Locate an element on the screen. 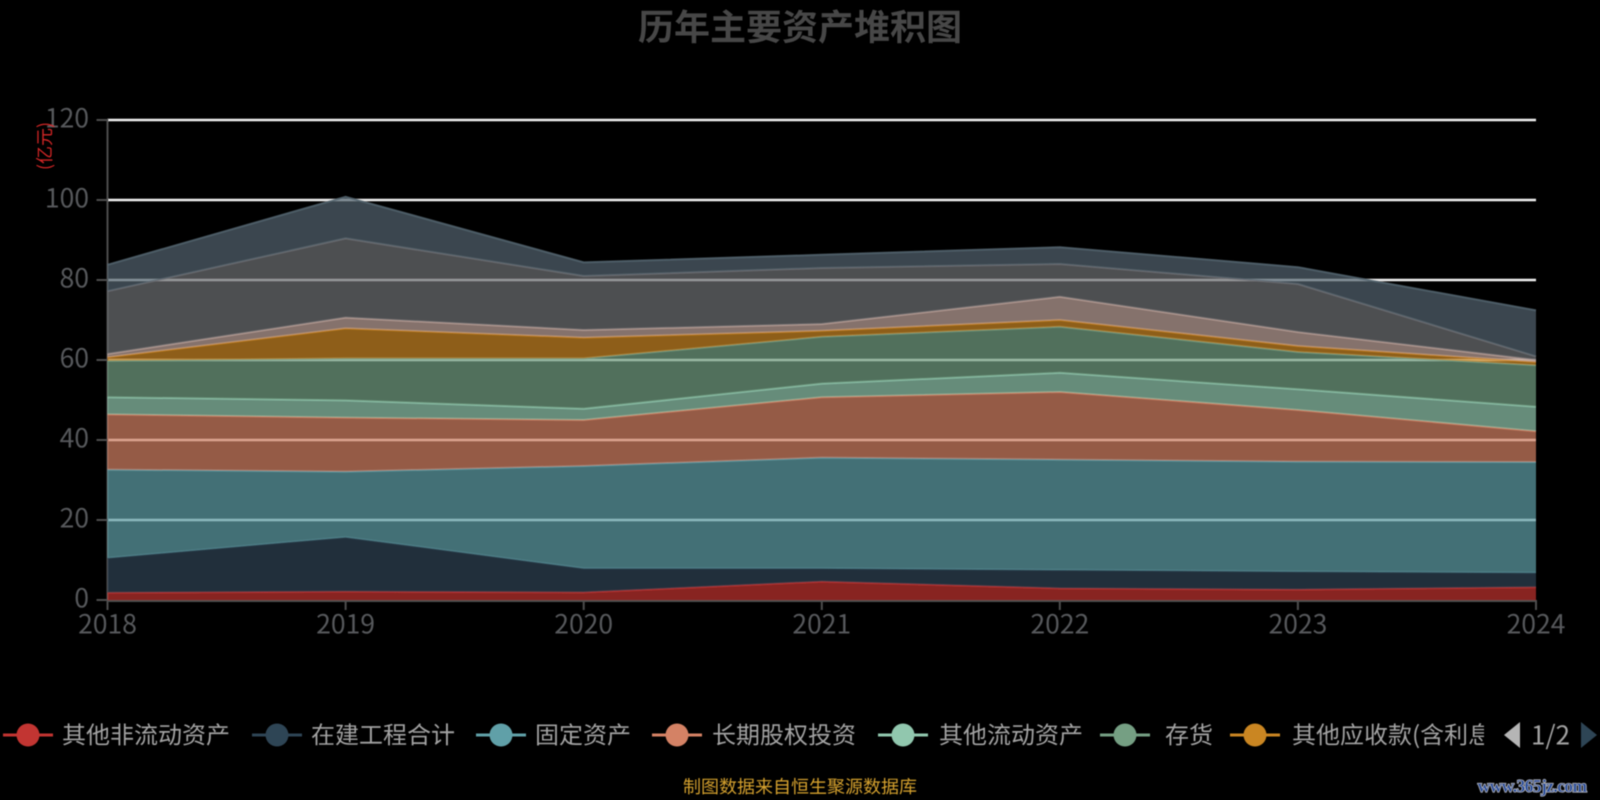 This screenshot has height=800, width=1600. svg-text: www.365jz.com is located at coordinates (1533, 786).